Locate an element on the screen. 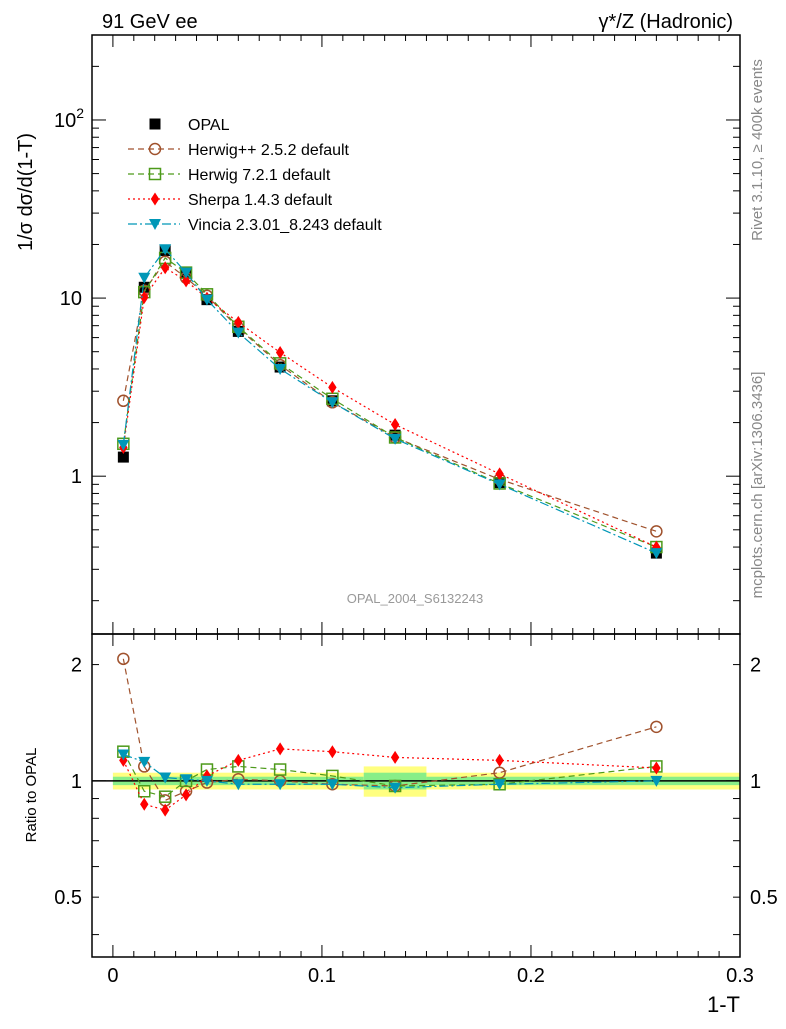 The height and width of the screenshot is (1029, 786). ratio-y-tick-label-right: 2 is located at coordinates (755, 666).